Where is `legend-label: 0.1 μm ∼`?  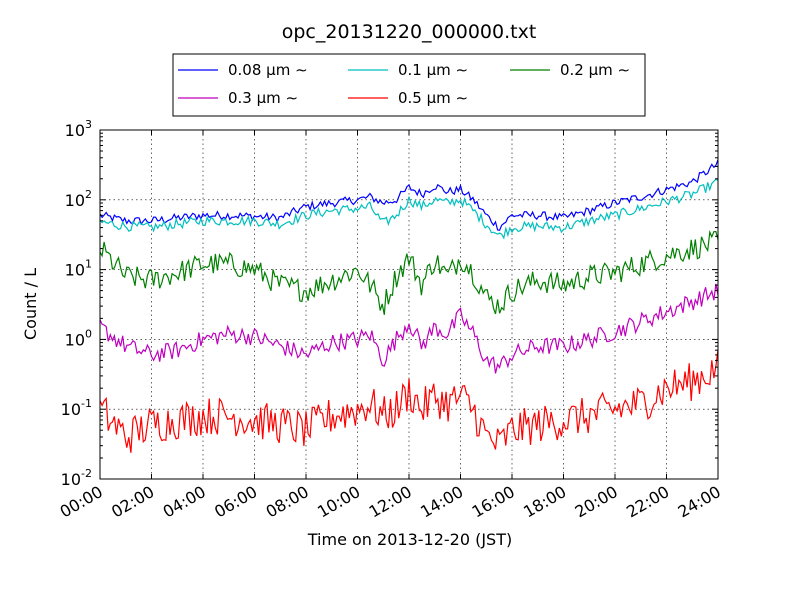
legend-label: 0.1 μm ∼ is located at coordinates (433, 70).